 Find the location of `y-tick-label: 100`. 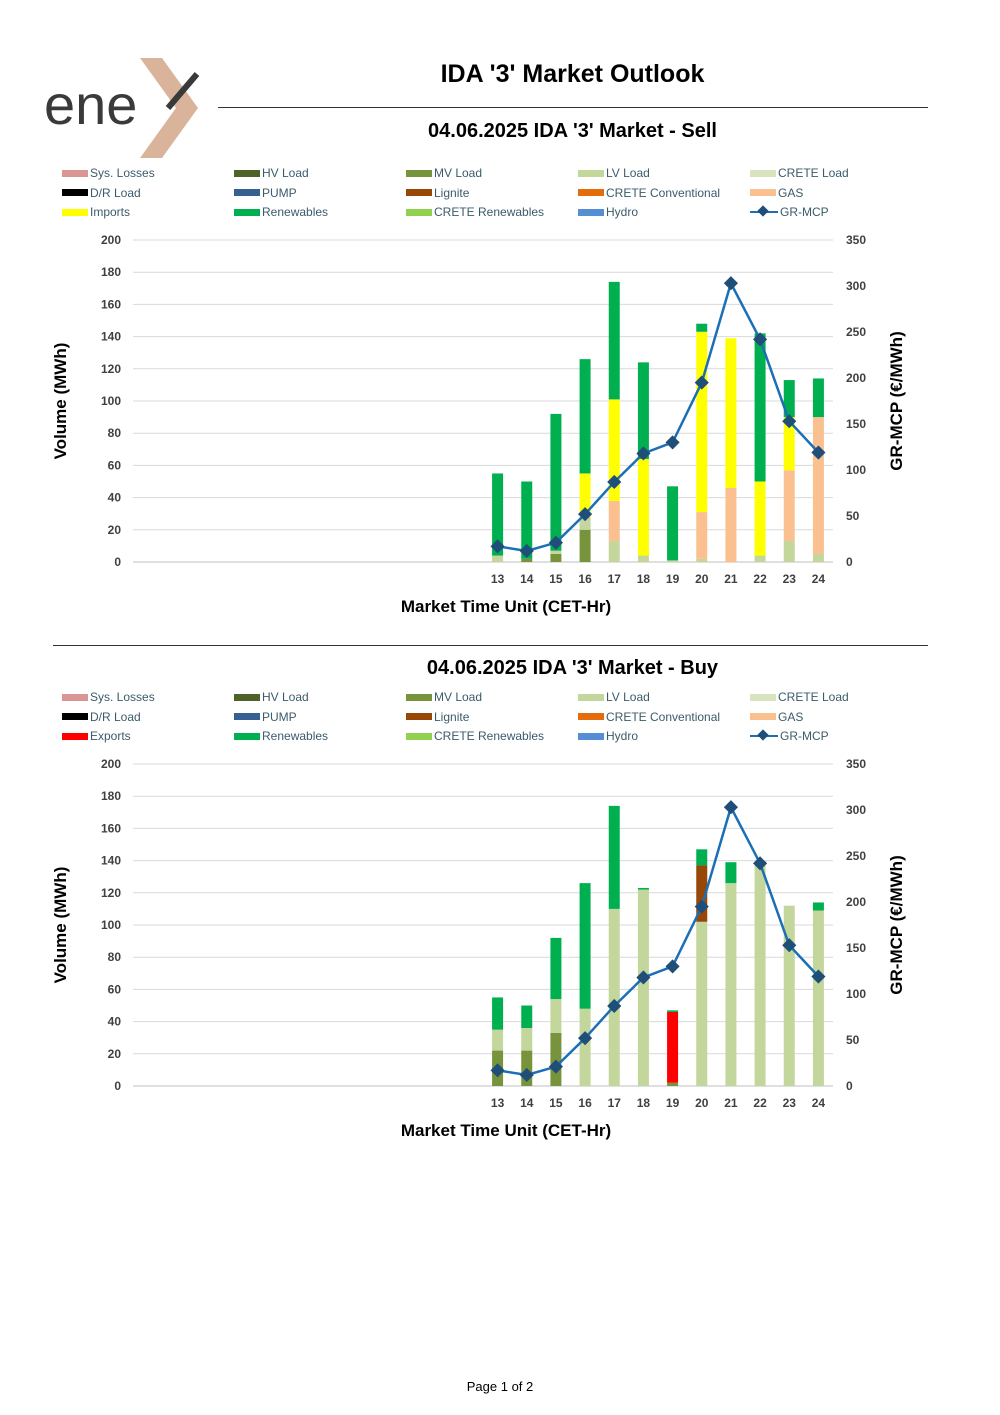

y-tick-label: 100 is located at coordinates (111, 401).